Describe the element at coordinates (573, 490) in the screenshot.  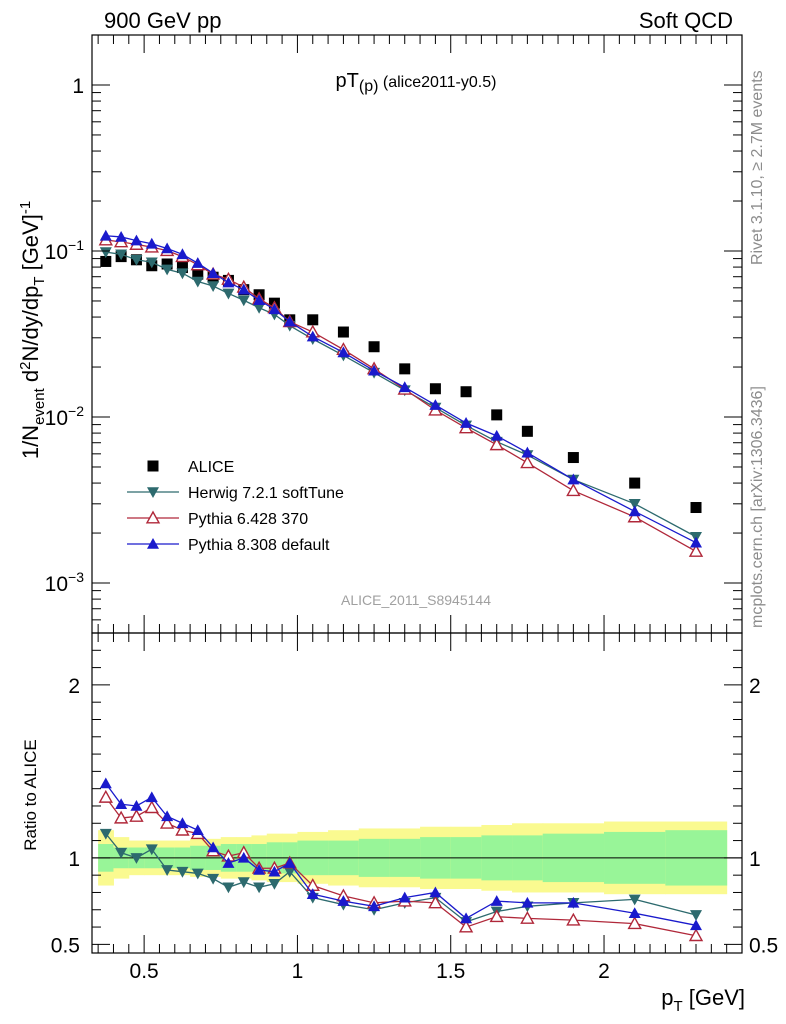
I see `data-point-pythia6` at that location.